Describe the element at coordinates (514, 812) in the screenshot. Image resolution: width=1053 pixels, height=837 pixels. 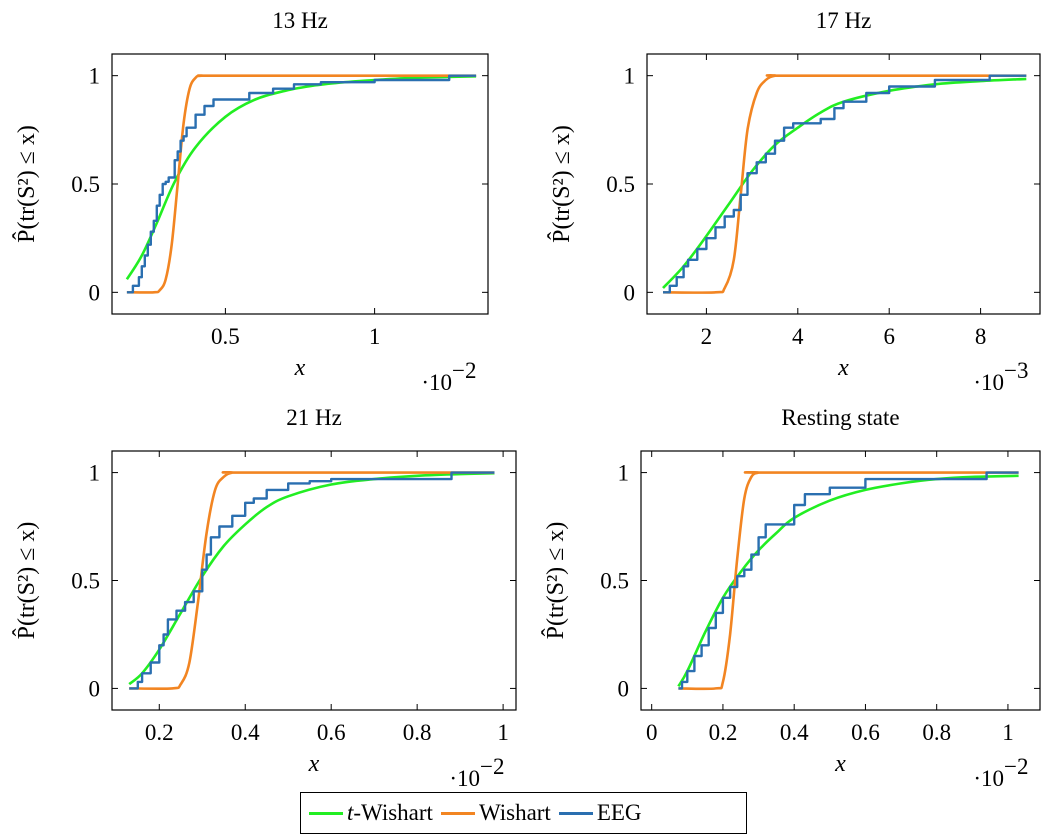
I see `legend-label-wishart: Wishart` at that location.